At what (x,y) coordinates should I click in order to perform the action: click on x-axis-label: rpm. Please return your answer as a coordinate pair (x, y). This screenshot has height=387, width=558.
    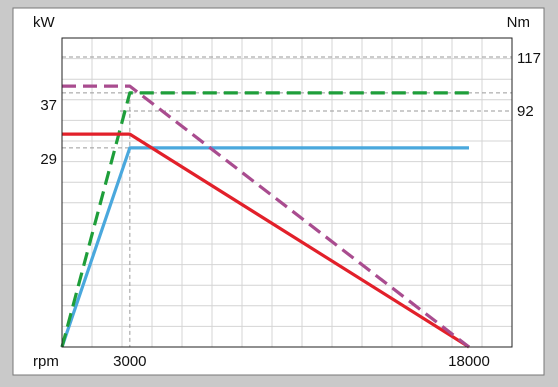
    Looking at the image, I should click on (46, 361).